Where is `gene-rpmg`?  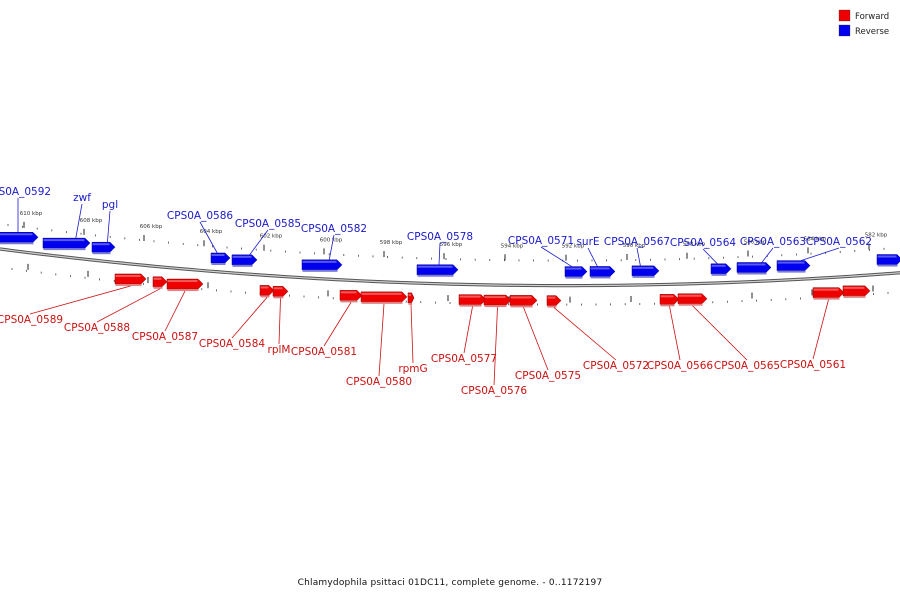 gene-rpmg is located at coordinates (411, 298).